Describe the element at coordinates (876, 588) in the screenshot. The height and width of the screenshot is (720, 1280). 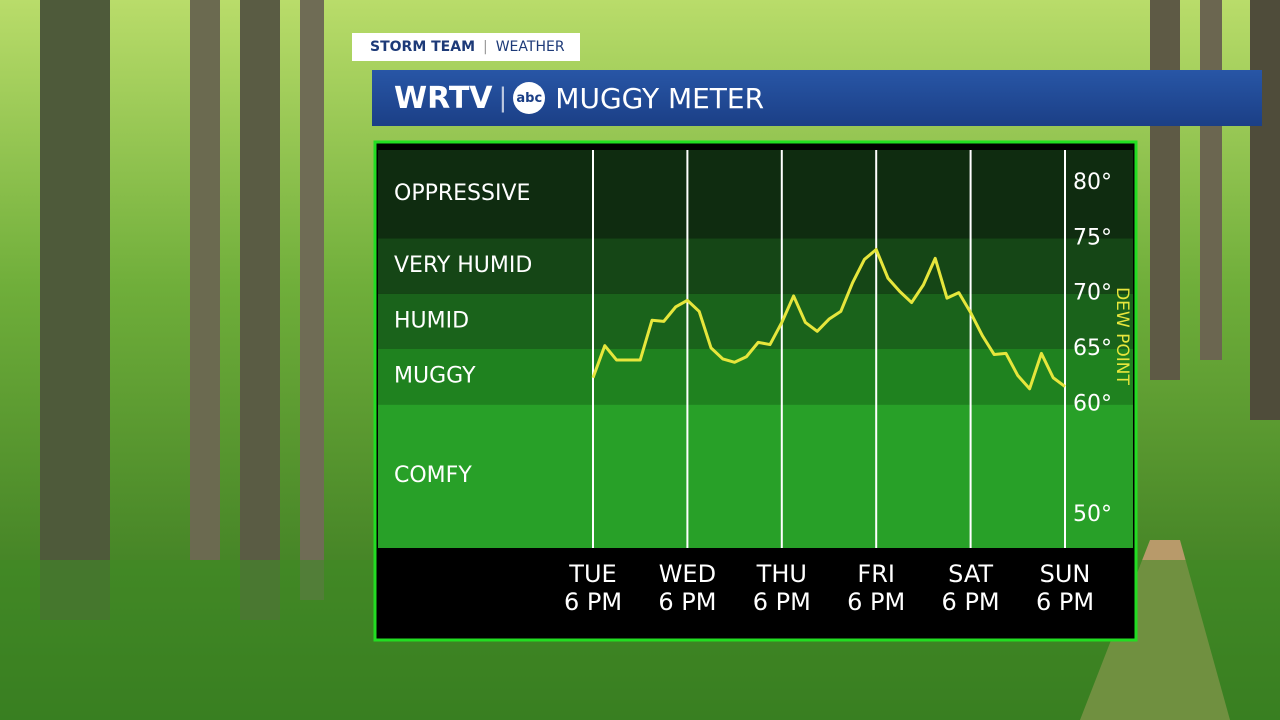
I see `x-tick-label: FRI 6 PM` at that location.